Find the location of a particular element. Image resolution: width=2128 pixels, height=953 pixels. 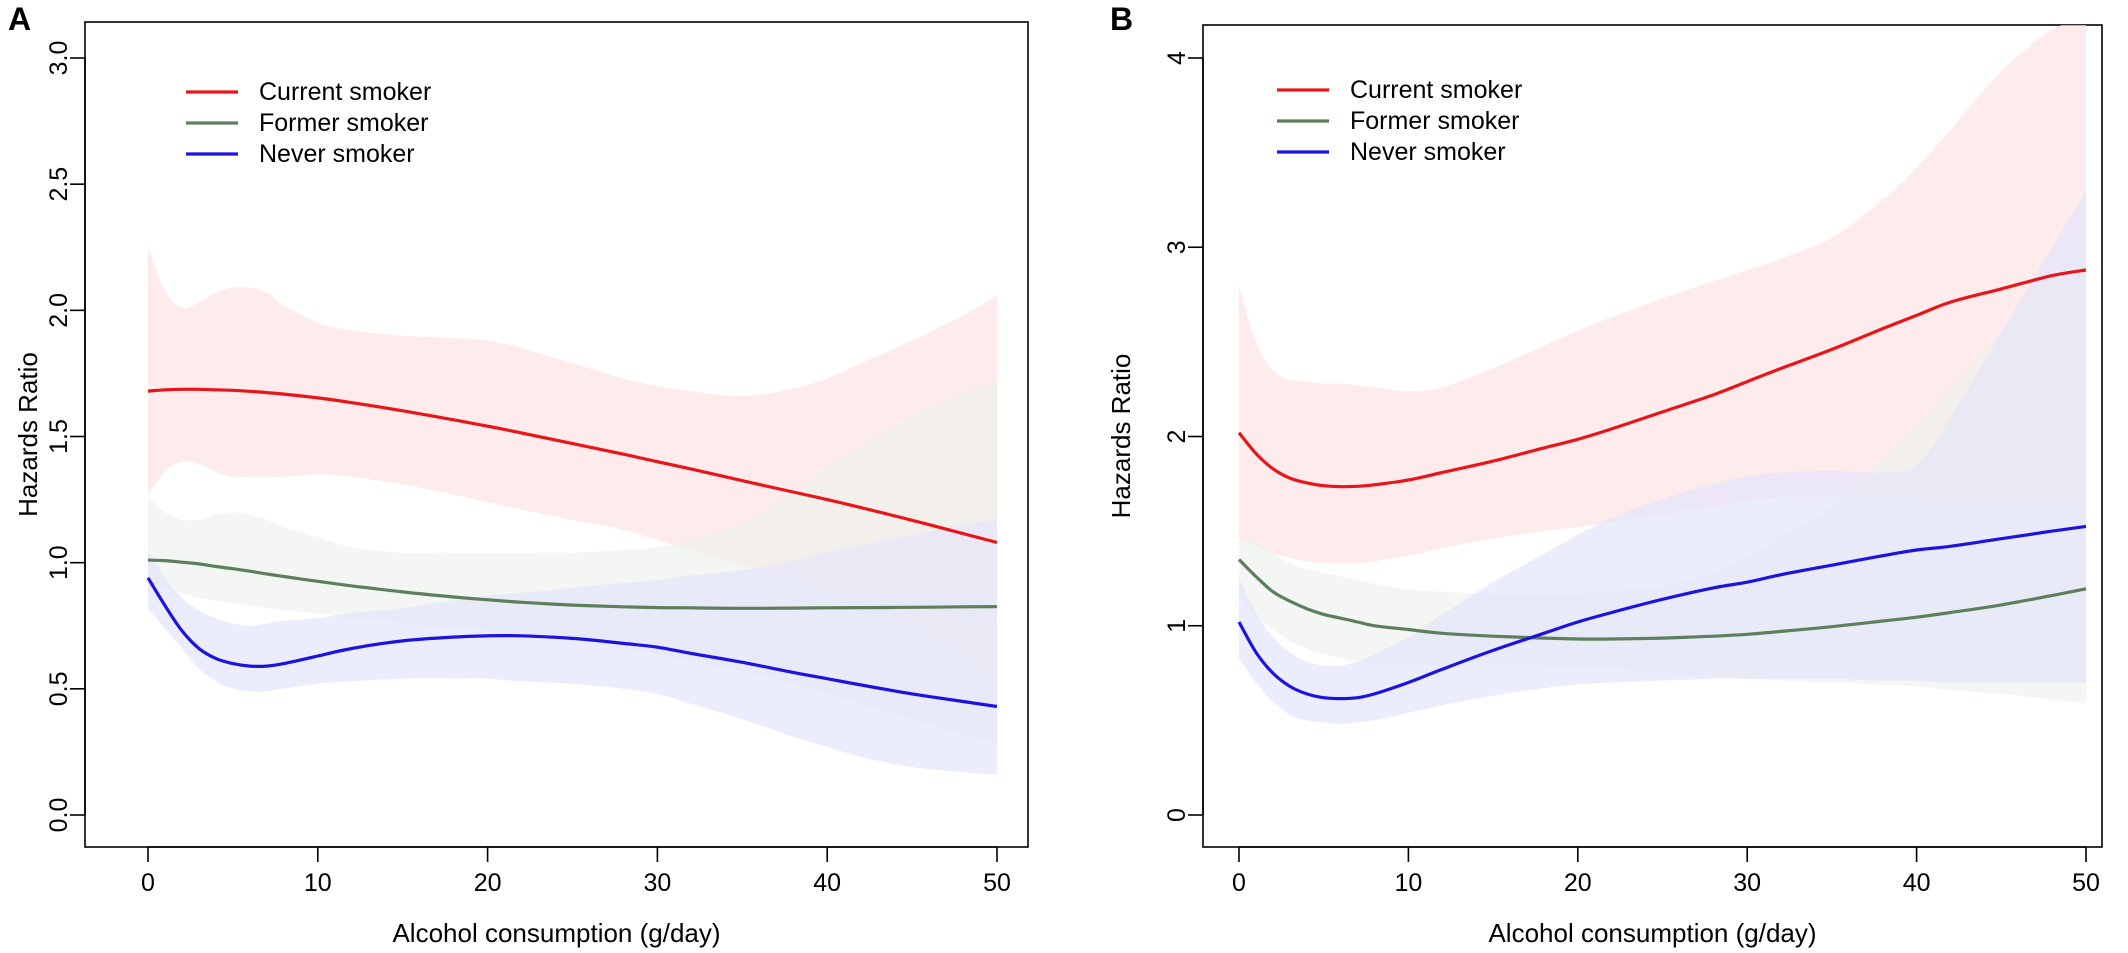

y-tick-label: 3 is located at coordinates (1177, 247).